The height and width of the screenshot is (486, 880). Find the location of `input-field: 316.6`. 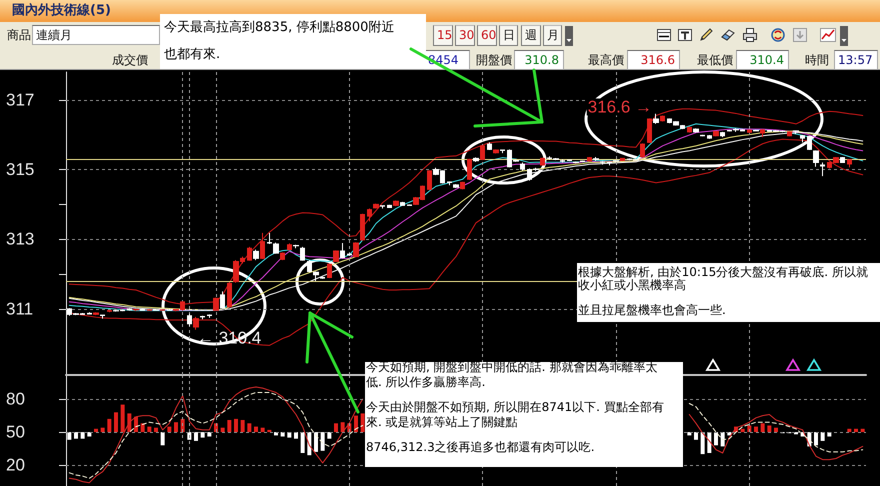

input-field: 316.6 is located at coordinates (653, 60).